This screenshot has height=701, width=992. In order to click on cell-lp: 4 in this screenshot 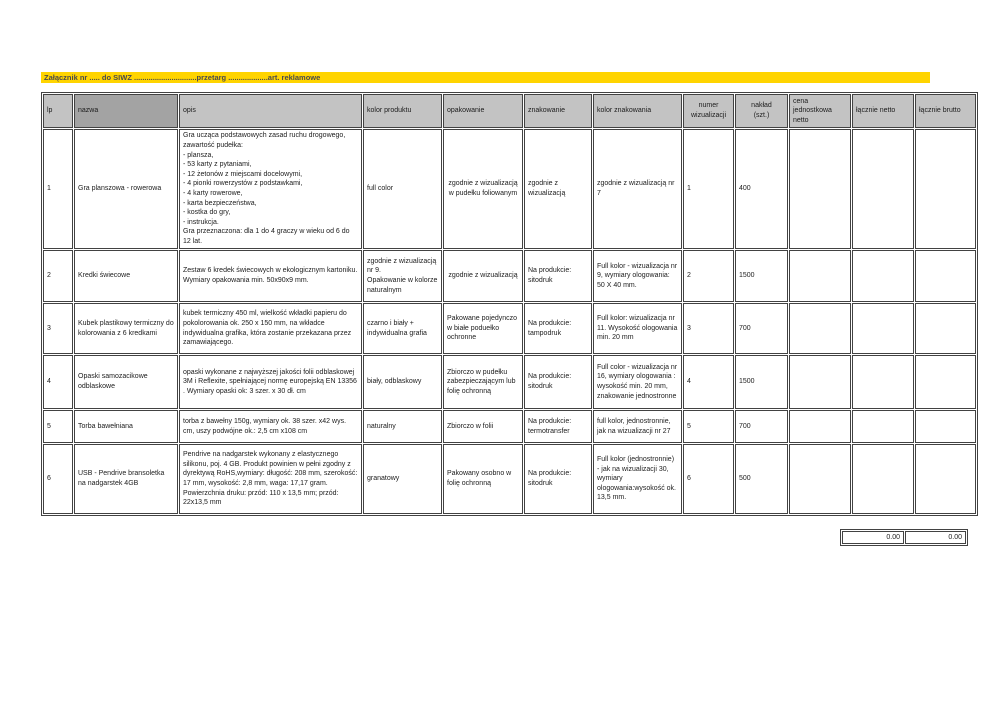, I will do `click(58, 382)`.